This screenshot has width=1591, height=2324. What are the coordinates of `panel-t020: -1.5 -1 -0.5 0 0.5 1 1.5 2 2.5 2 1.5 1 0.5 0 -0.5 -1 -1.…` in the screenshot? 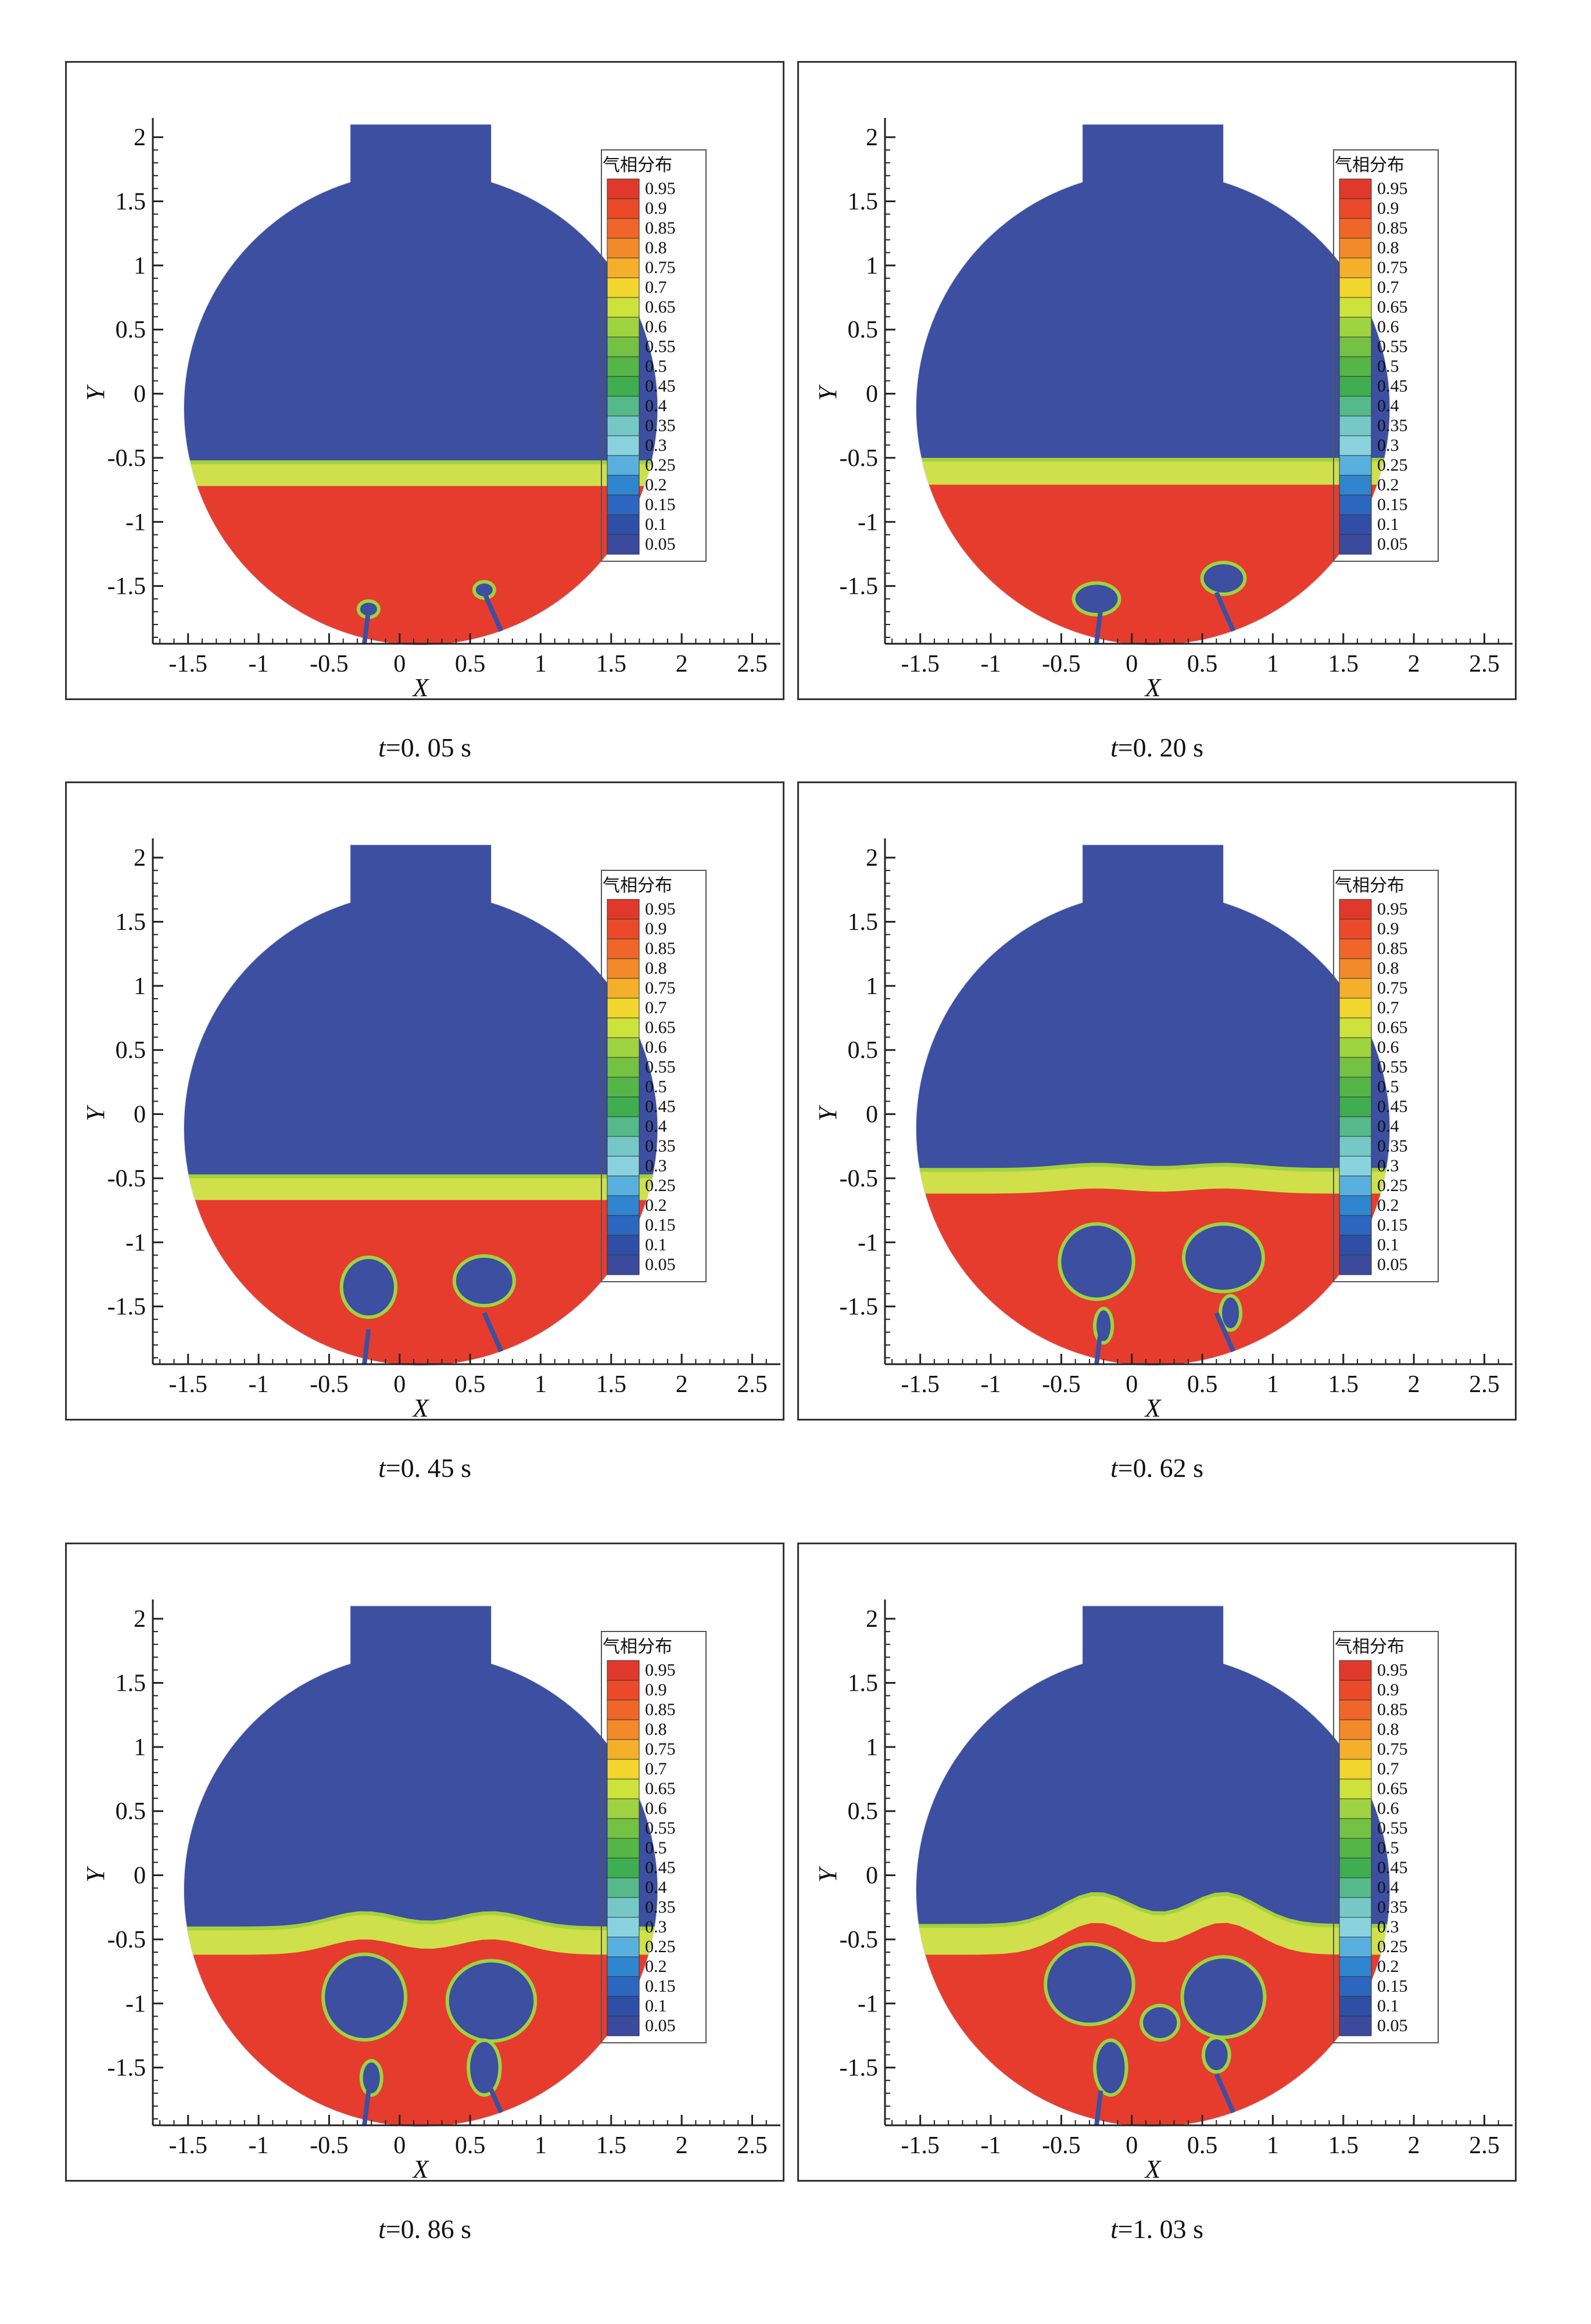 It's located at (1157, 380).